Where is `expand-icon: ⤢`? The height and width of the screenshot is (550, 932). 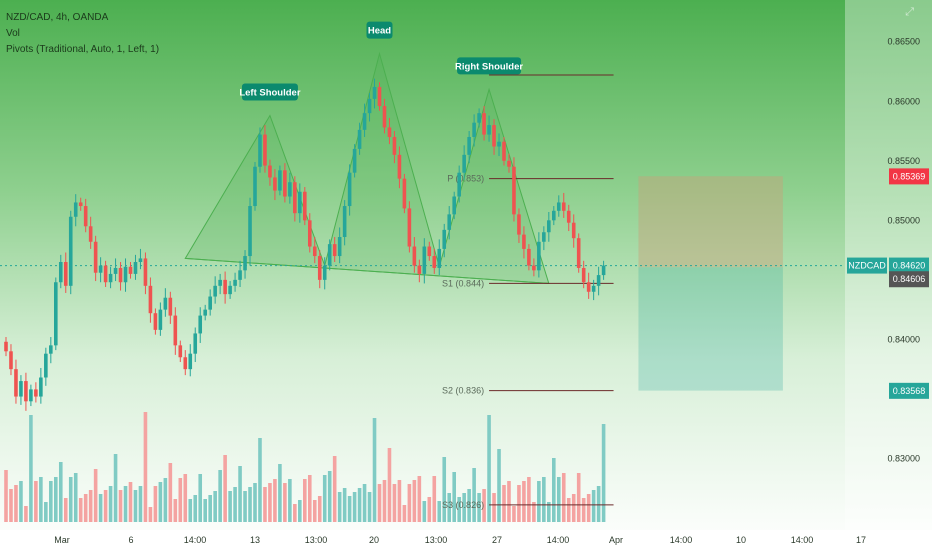
expand-icon: ⤢ is located at coordinates (909, 12).